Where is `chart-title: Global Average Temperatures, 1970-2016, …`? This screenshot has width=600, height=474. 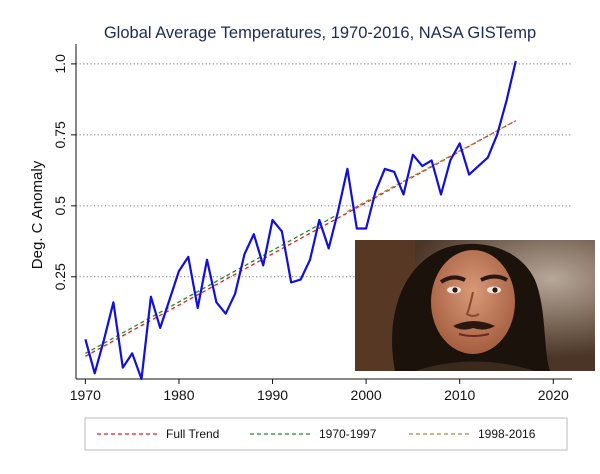 chart-title: Global Average Temperatures, 1970-2016, … is located at coordinates (320, 33).